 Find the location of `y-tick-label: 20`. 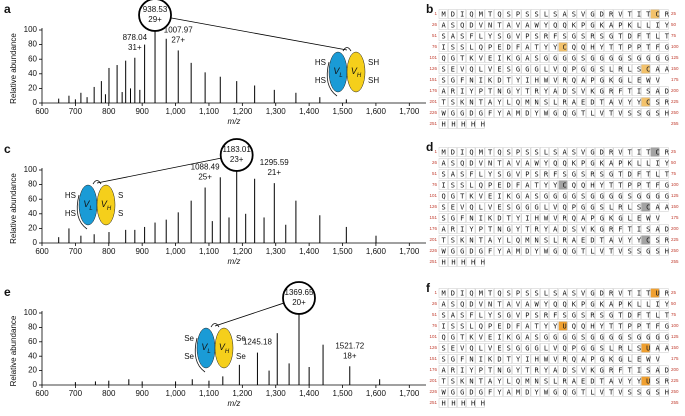

y-tick-label: 20 is located at coordinates (32, 88).